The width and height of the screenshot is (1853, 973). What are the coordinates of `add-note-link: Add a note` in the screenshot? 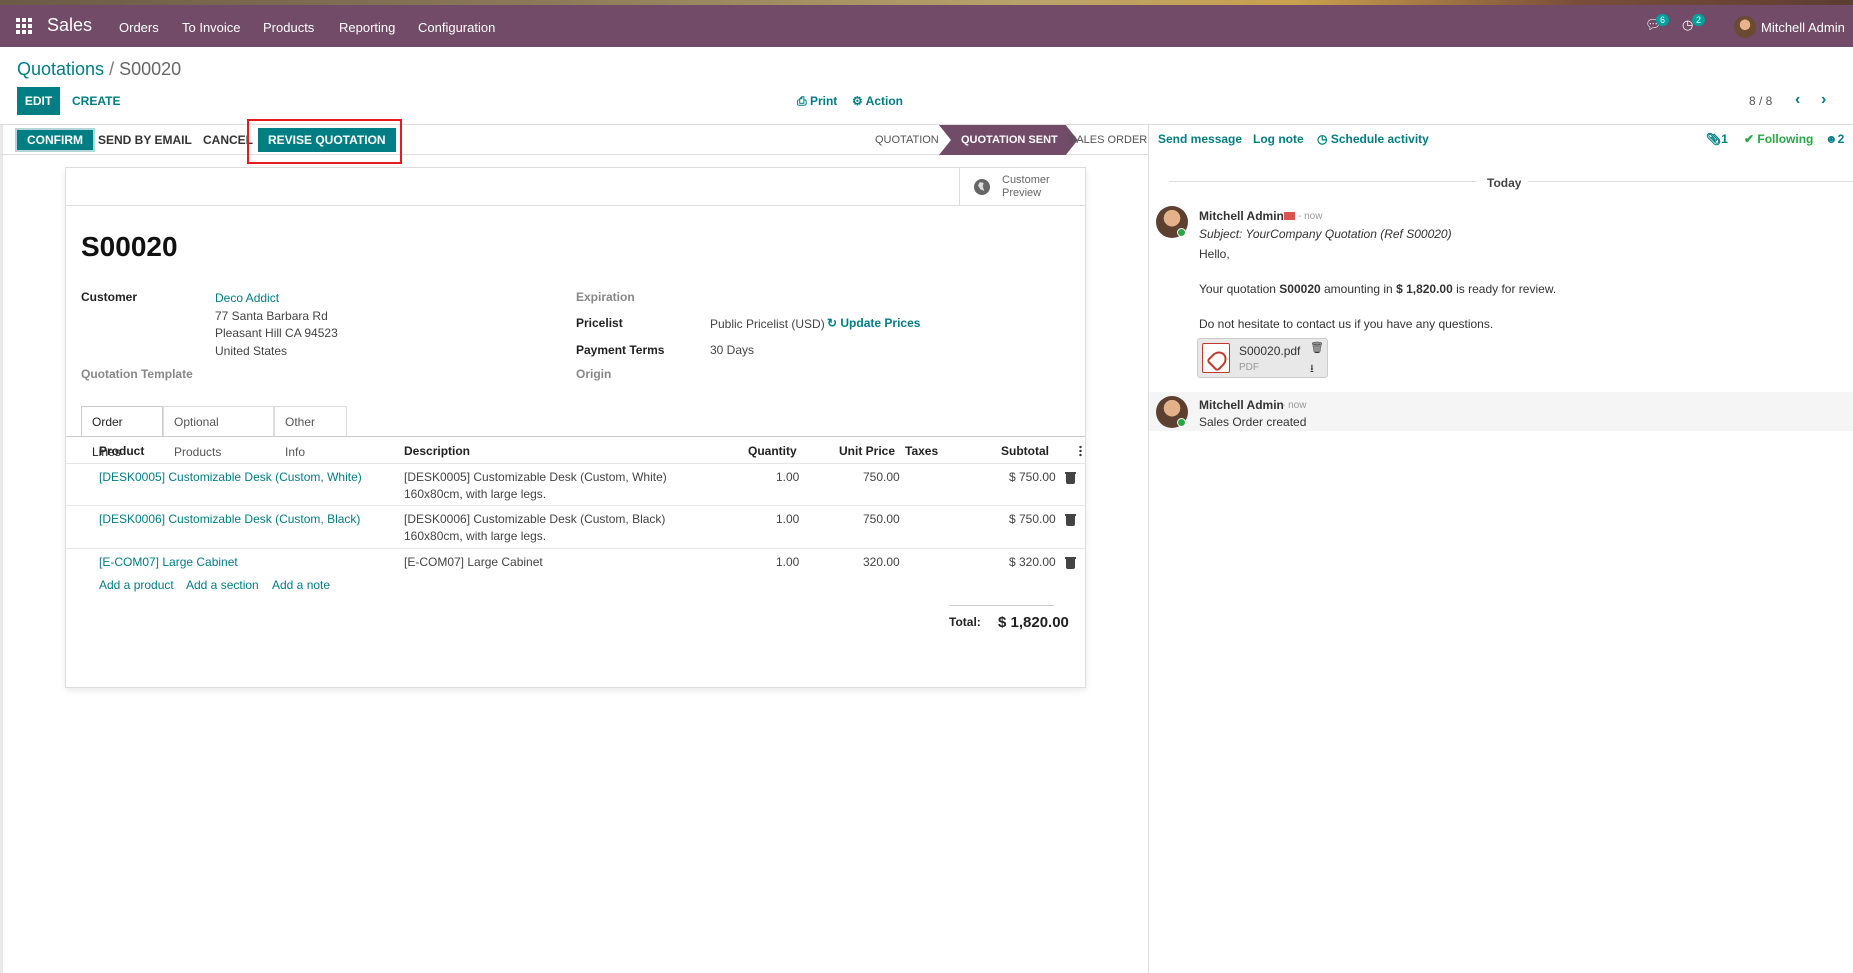 It's located at (301, 585).